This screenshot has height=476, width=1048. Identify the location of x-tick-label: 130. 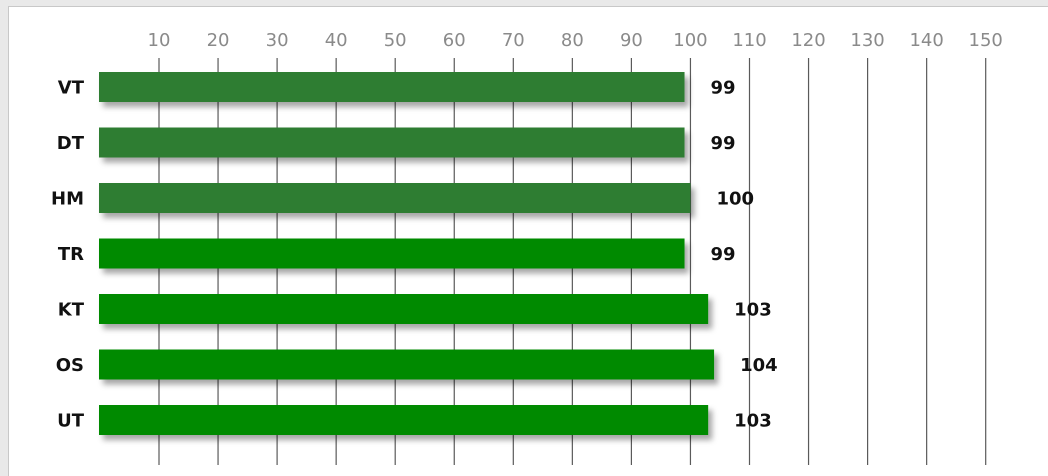
(867, 40).